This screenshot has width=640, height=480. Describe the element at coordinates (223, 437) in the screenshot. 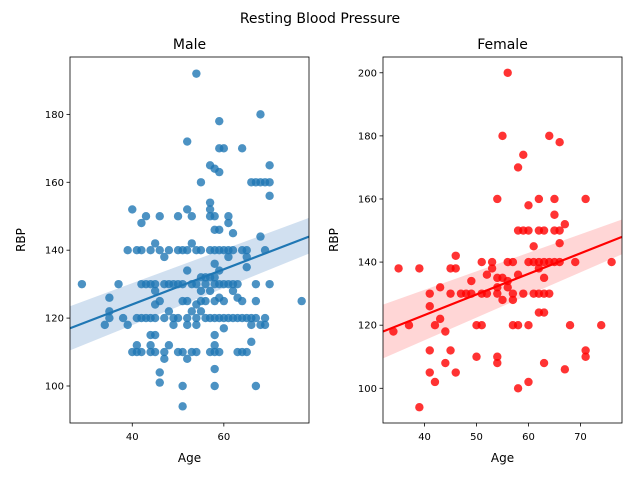

I see `male-x-tick-label: 60` at that location.